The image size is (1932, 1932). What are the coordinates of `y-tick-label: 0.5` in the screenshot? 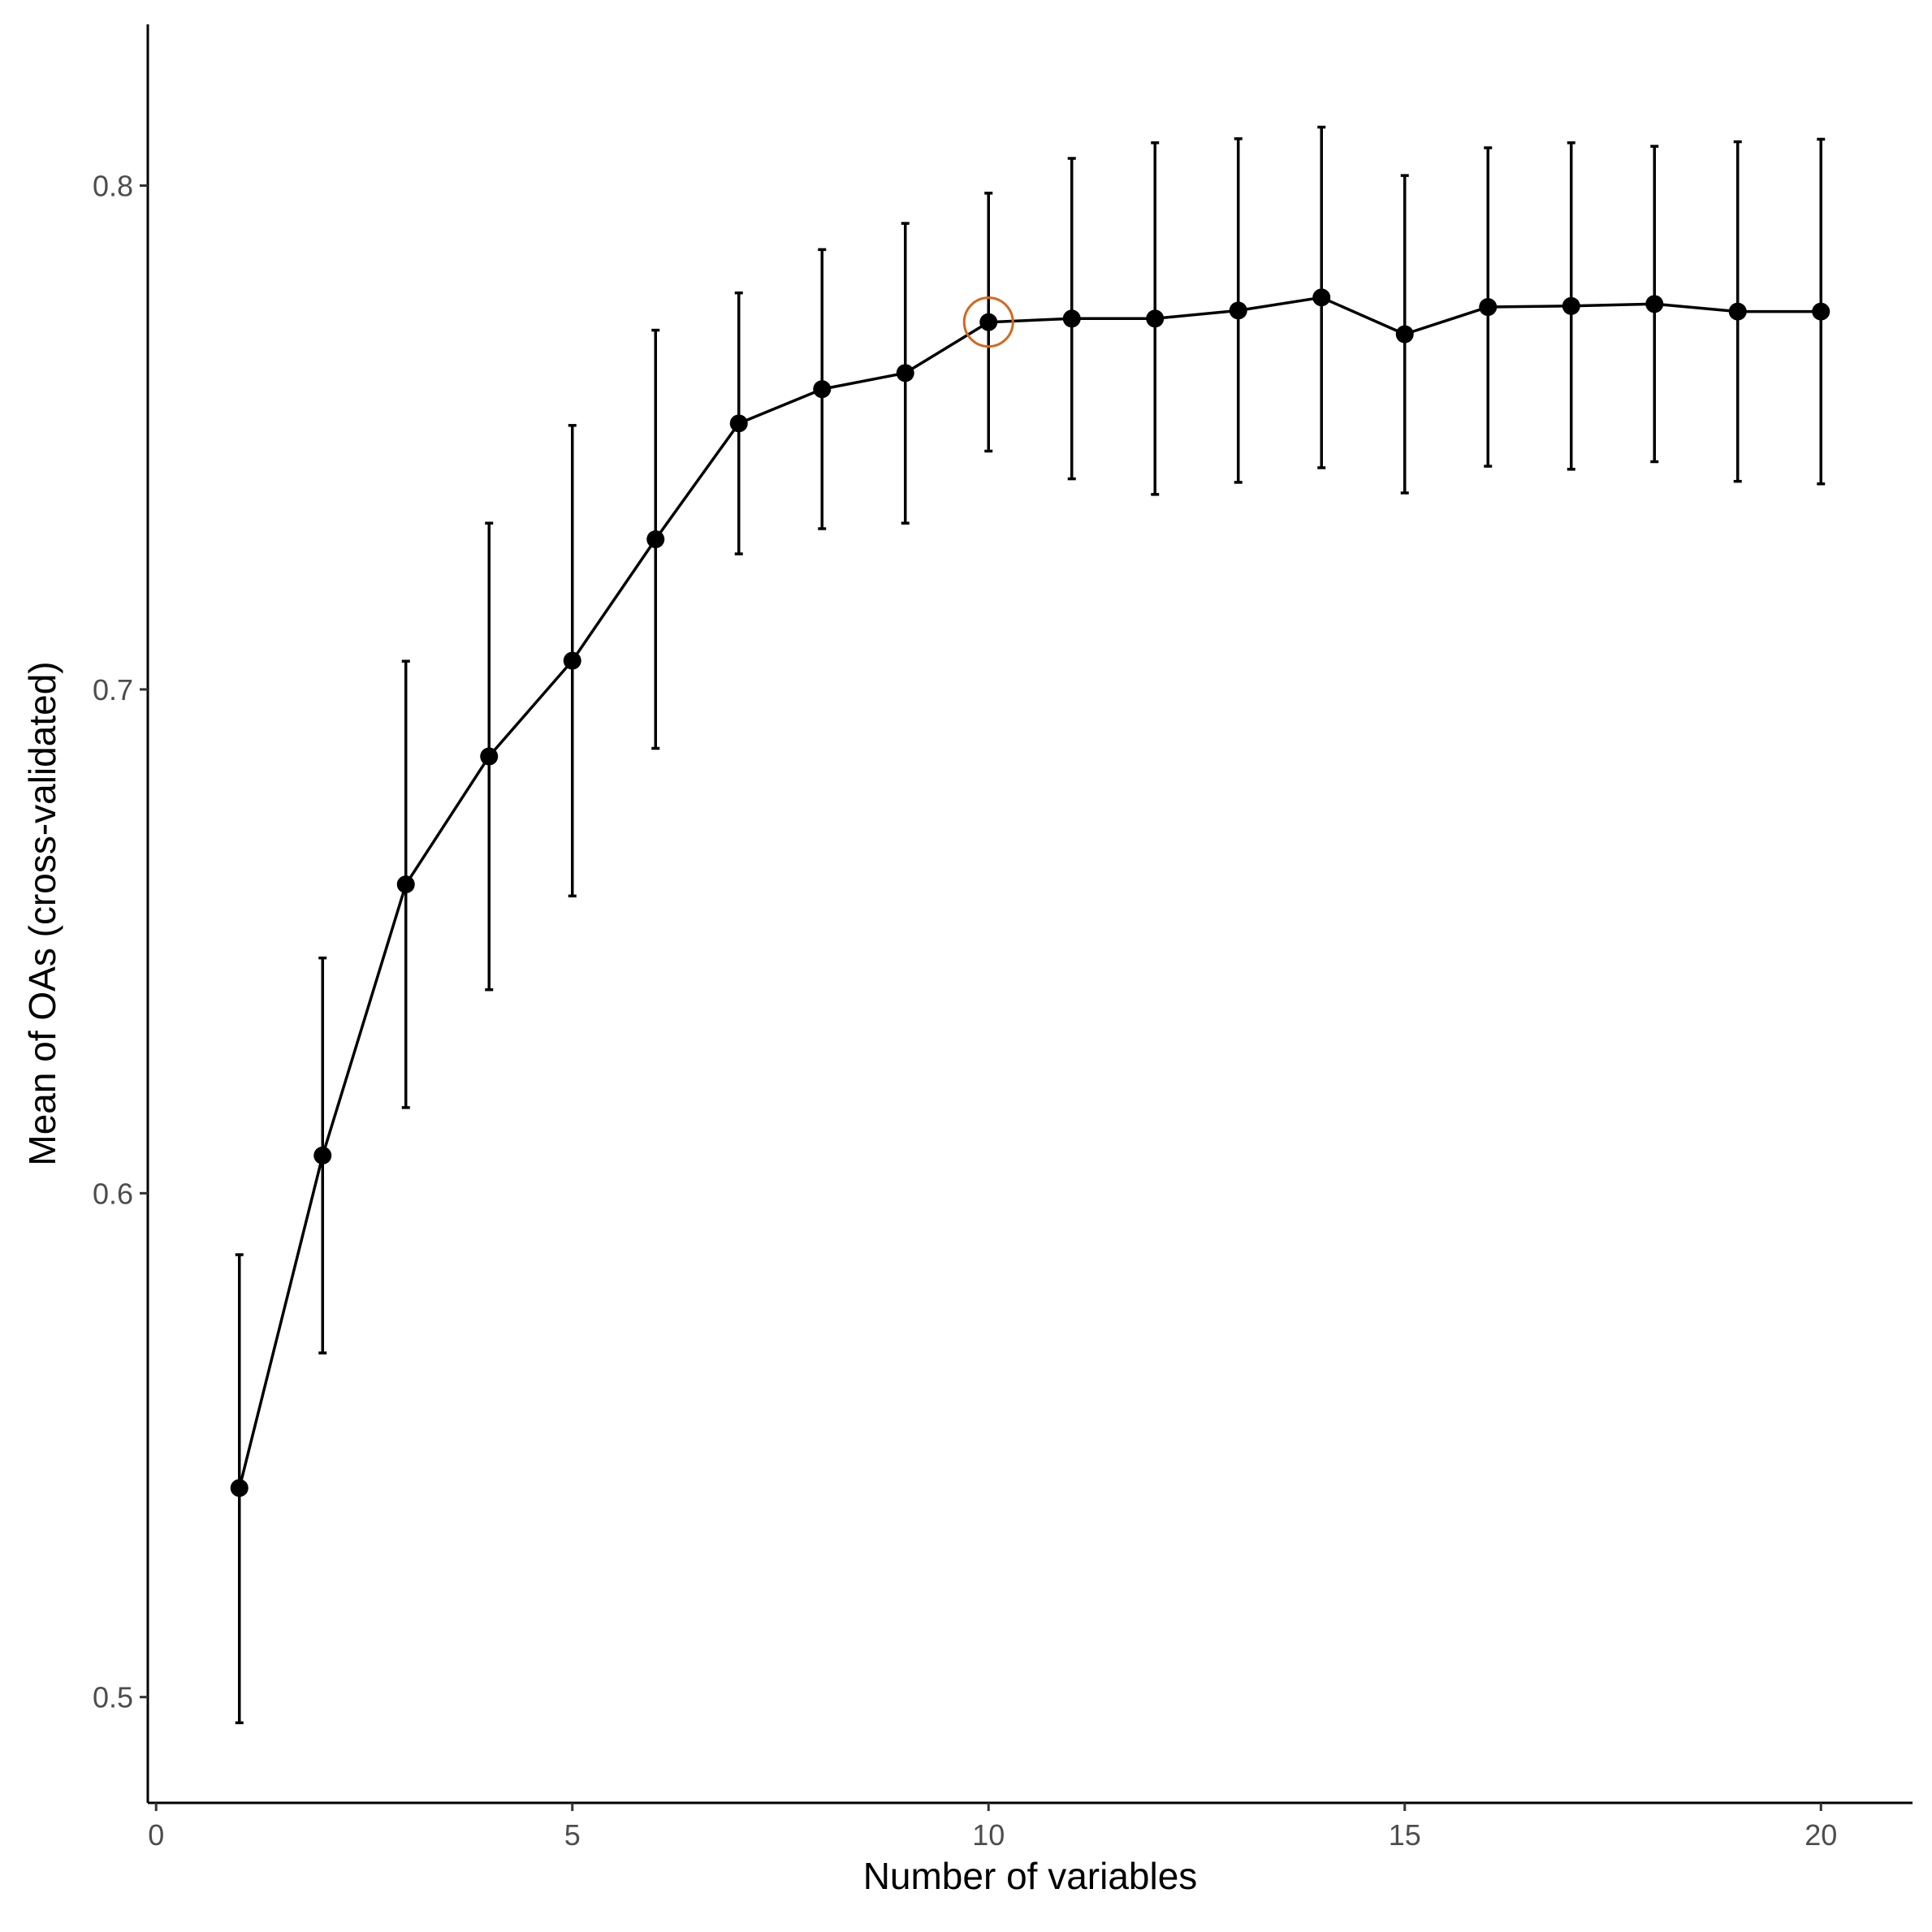 It's located at (113, 1698).